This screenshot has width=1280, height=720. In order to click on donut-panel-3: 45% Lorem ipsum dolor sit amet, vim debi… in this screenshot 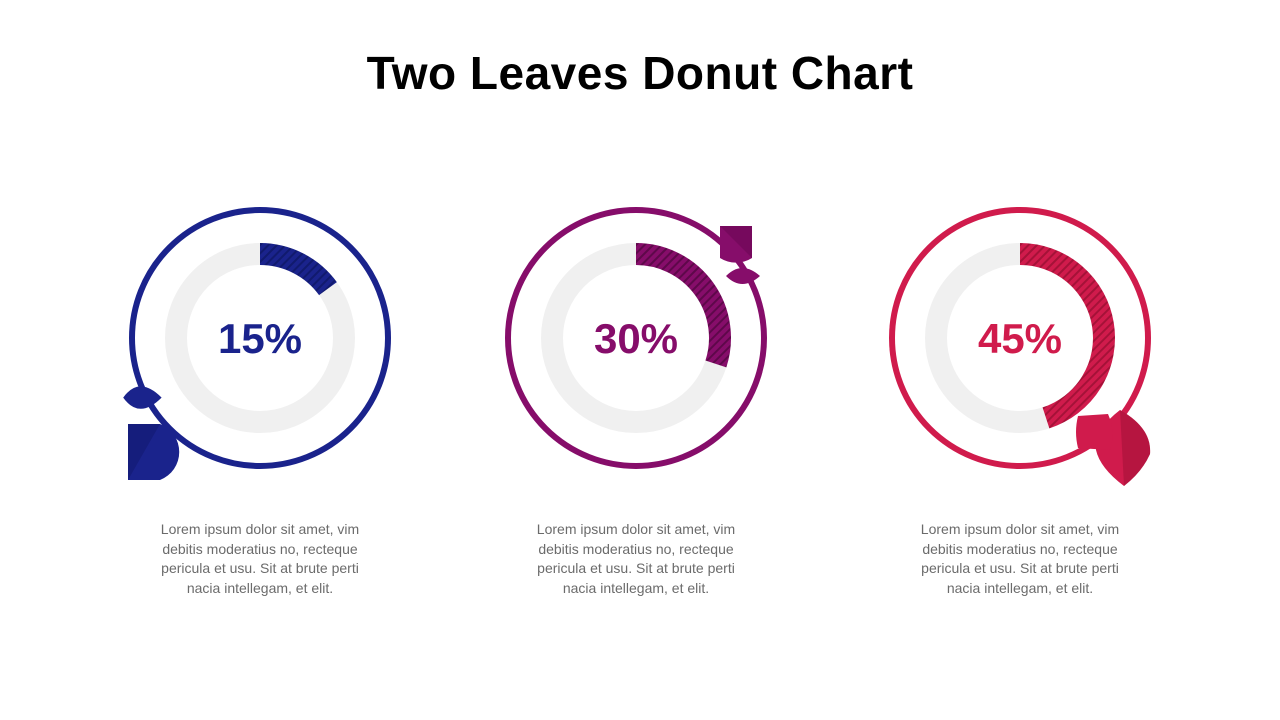, I will do `click(1020, 405)`.